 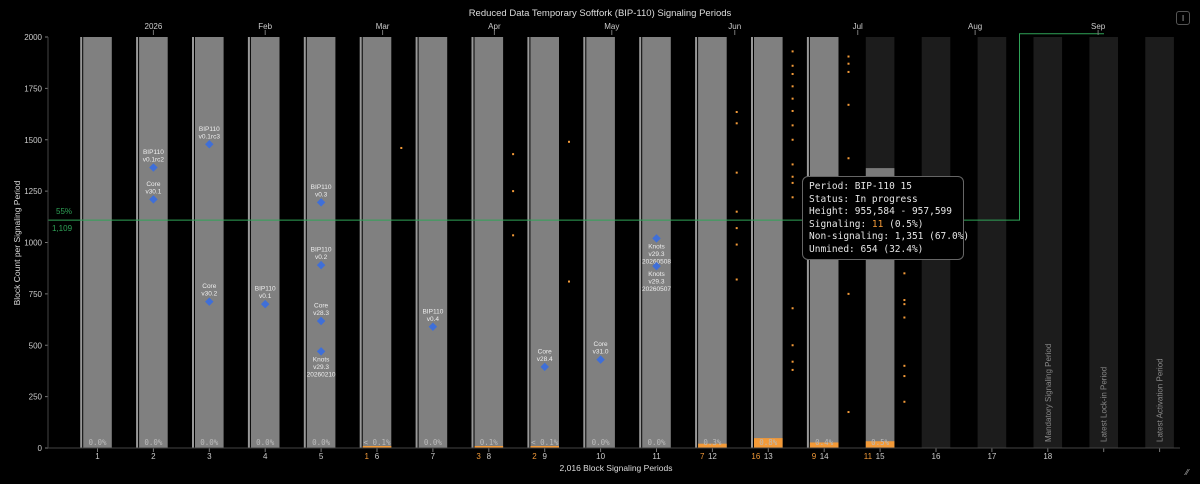 I want to click on tooltip-status-row: Status: In progress, so click(x=886, y=200).